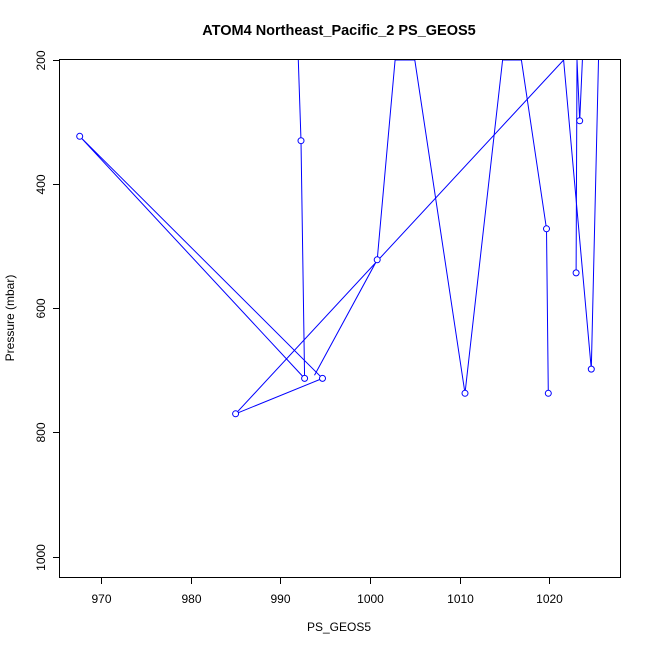 The width and height of the screenshot is (650, 650). I want to click on x-axis-label: PS_GEOS5, so click(339, 627).